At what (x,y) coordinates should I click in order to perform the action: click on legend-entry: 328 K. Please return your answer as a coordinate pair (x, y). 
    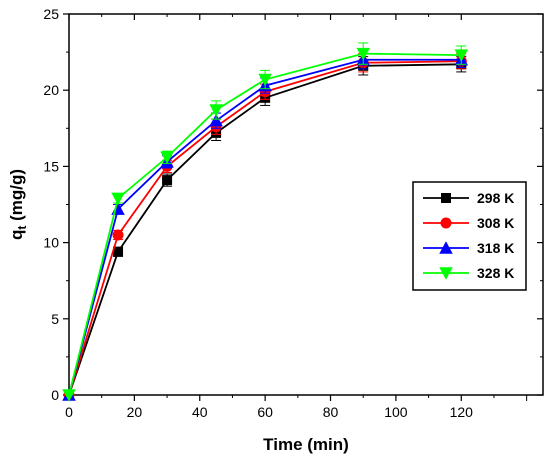
    Looking at the image, I should click on (468, 273).